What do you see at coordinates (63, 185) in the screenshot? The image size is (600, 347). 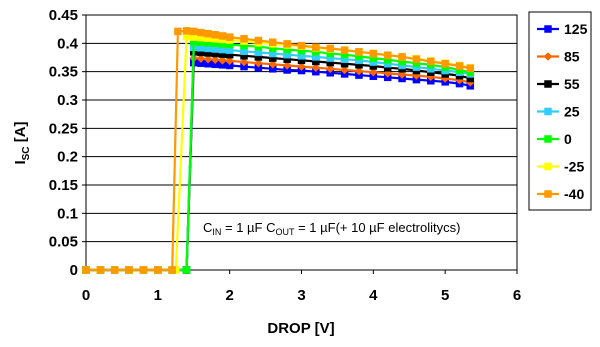 I see `y-tick-label: 0.15` at bounding box center [63, 185].